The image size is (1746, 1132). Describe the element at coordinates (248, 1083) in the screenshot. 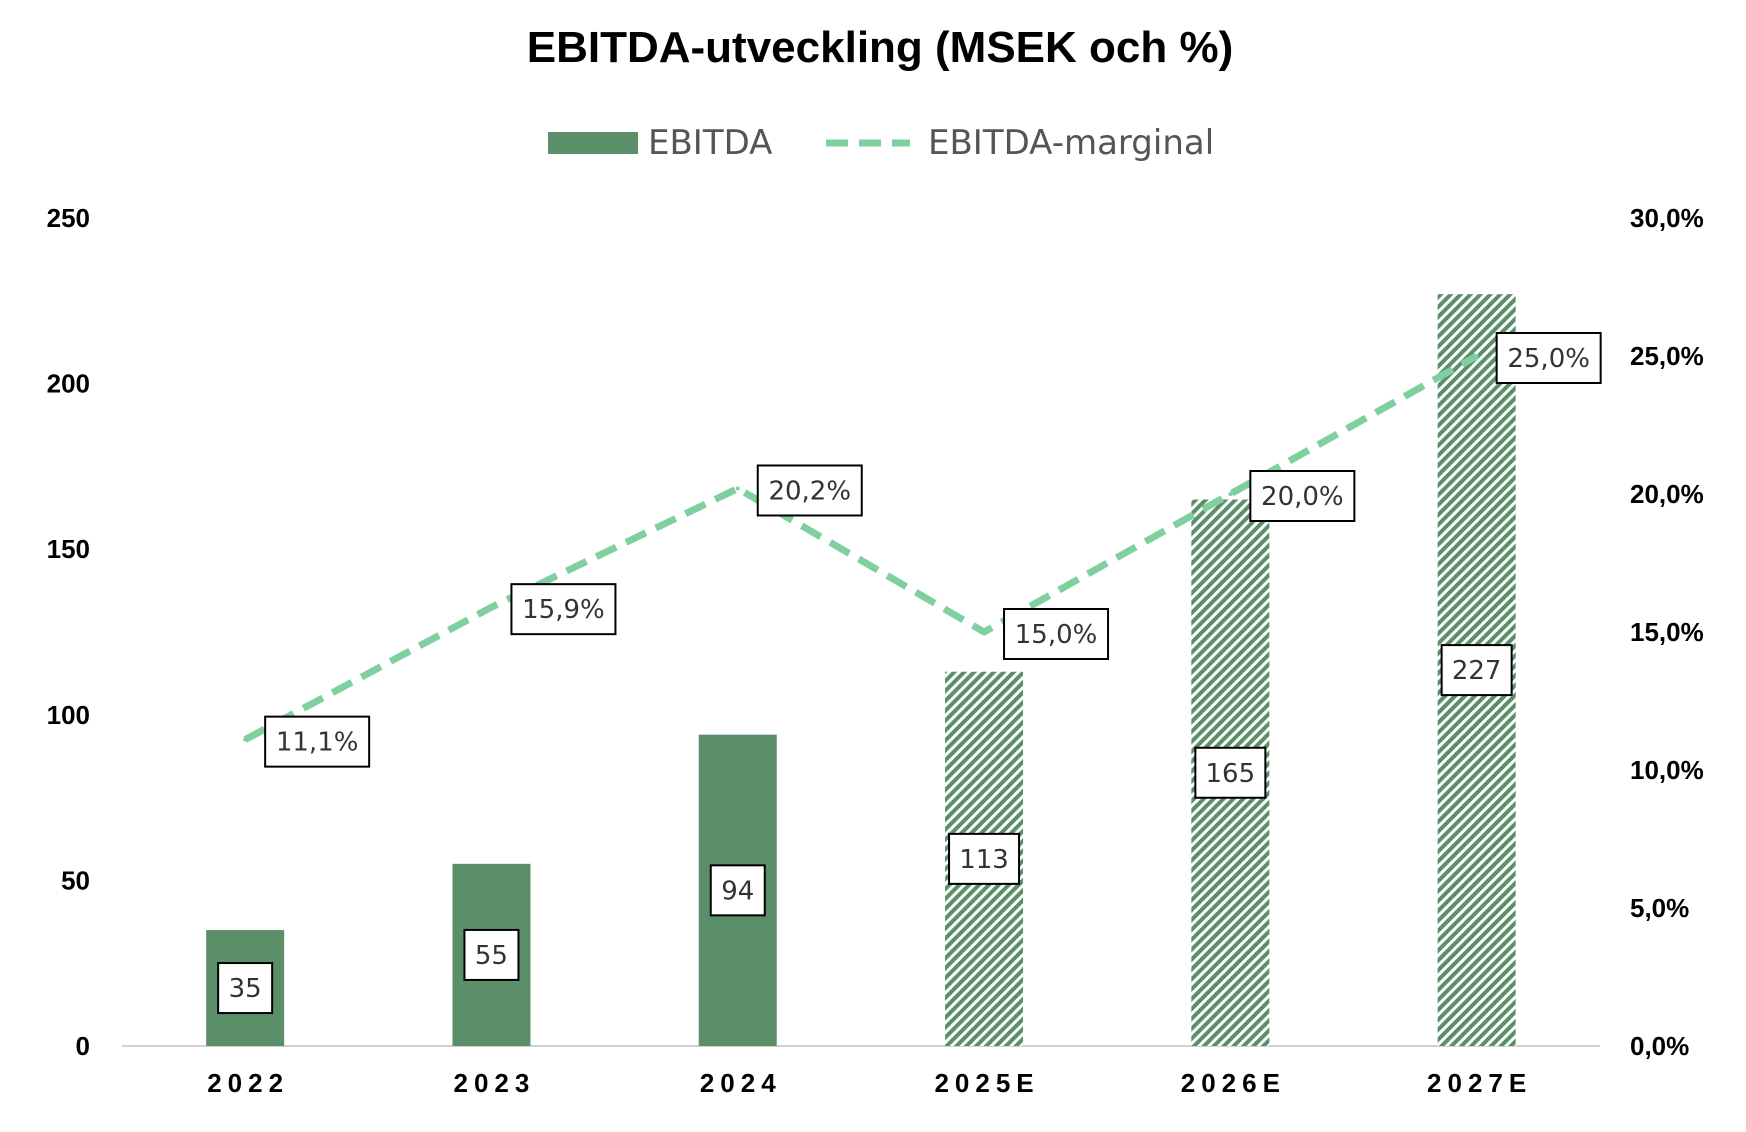

I see `x-tick-label: 2022` at that location.